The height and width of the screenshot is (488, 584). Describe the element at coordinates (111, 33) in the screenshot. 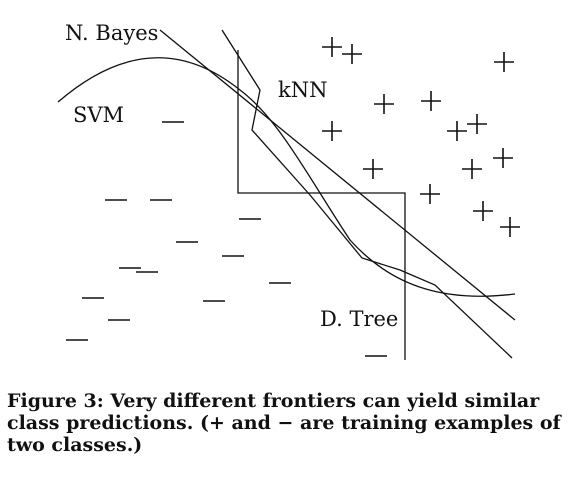

I see `naive-bayes-label: N. Bayes` at that location.